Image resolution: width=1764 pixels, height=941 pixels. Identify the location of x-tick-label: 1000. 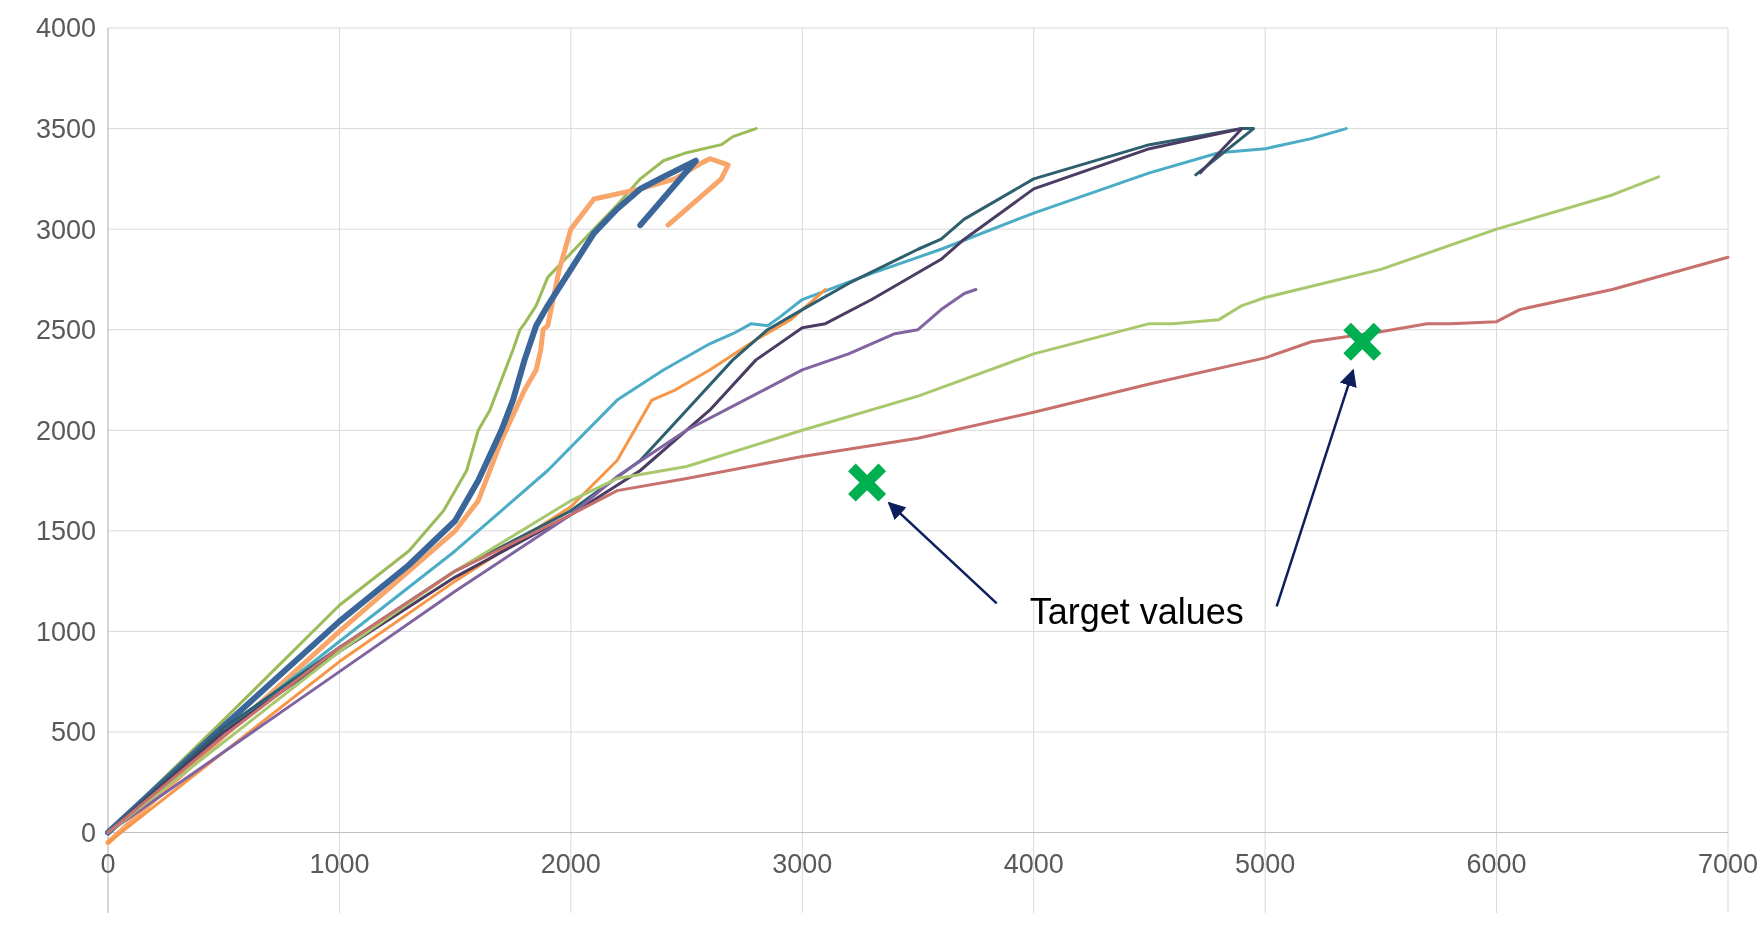
(339, 863).